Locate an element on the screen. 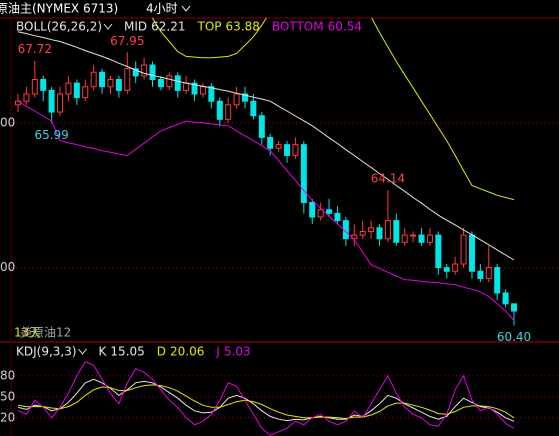 The width and height of the screenshot is (559, 436). legend-name: BOTTOM is located at coordinates (298, 27).